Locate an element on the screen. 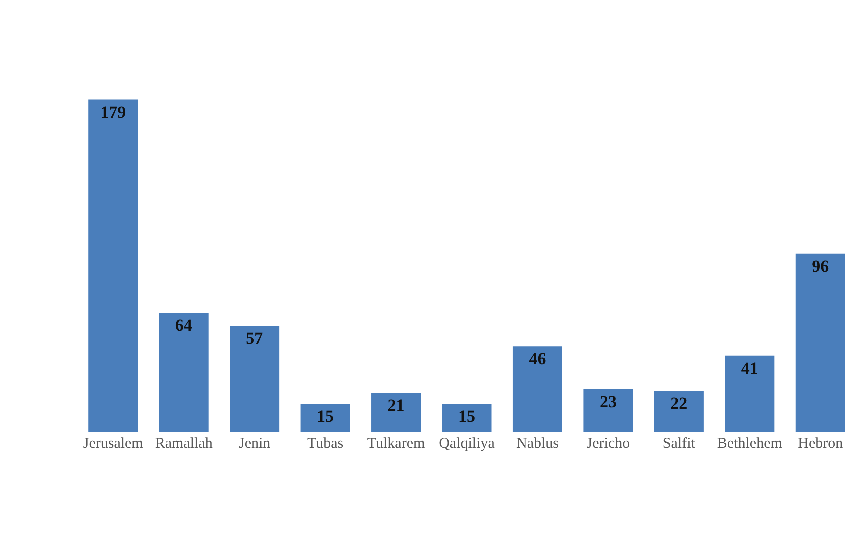 This screenshot has height=540, width=864. data-label: 22 is located at coordinates (679, 404).